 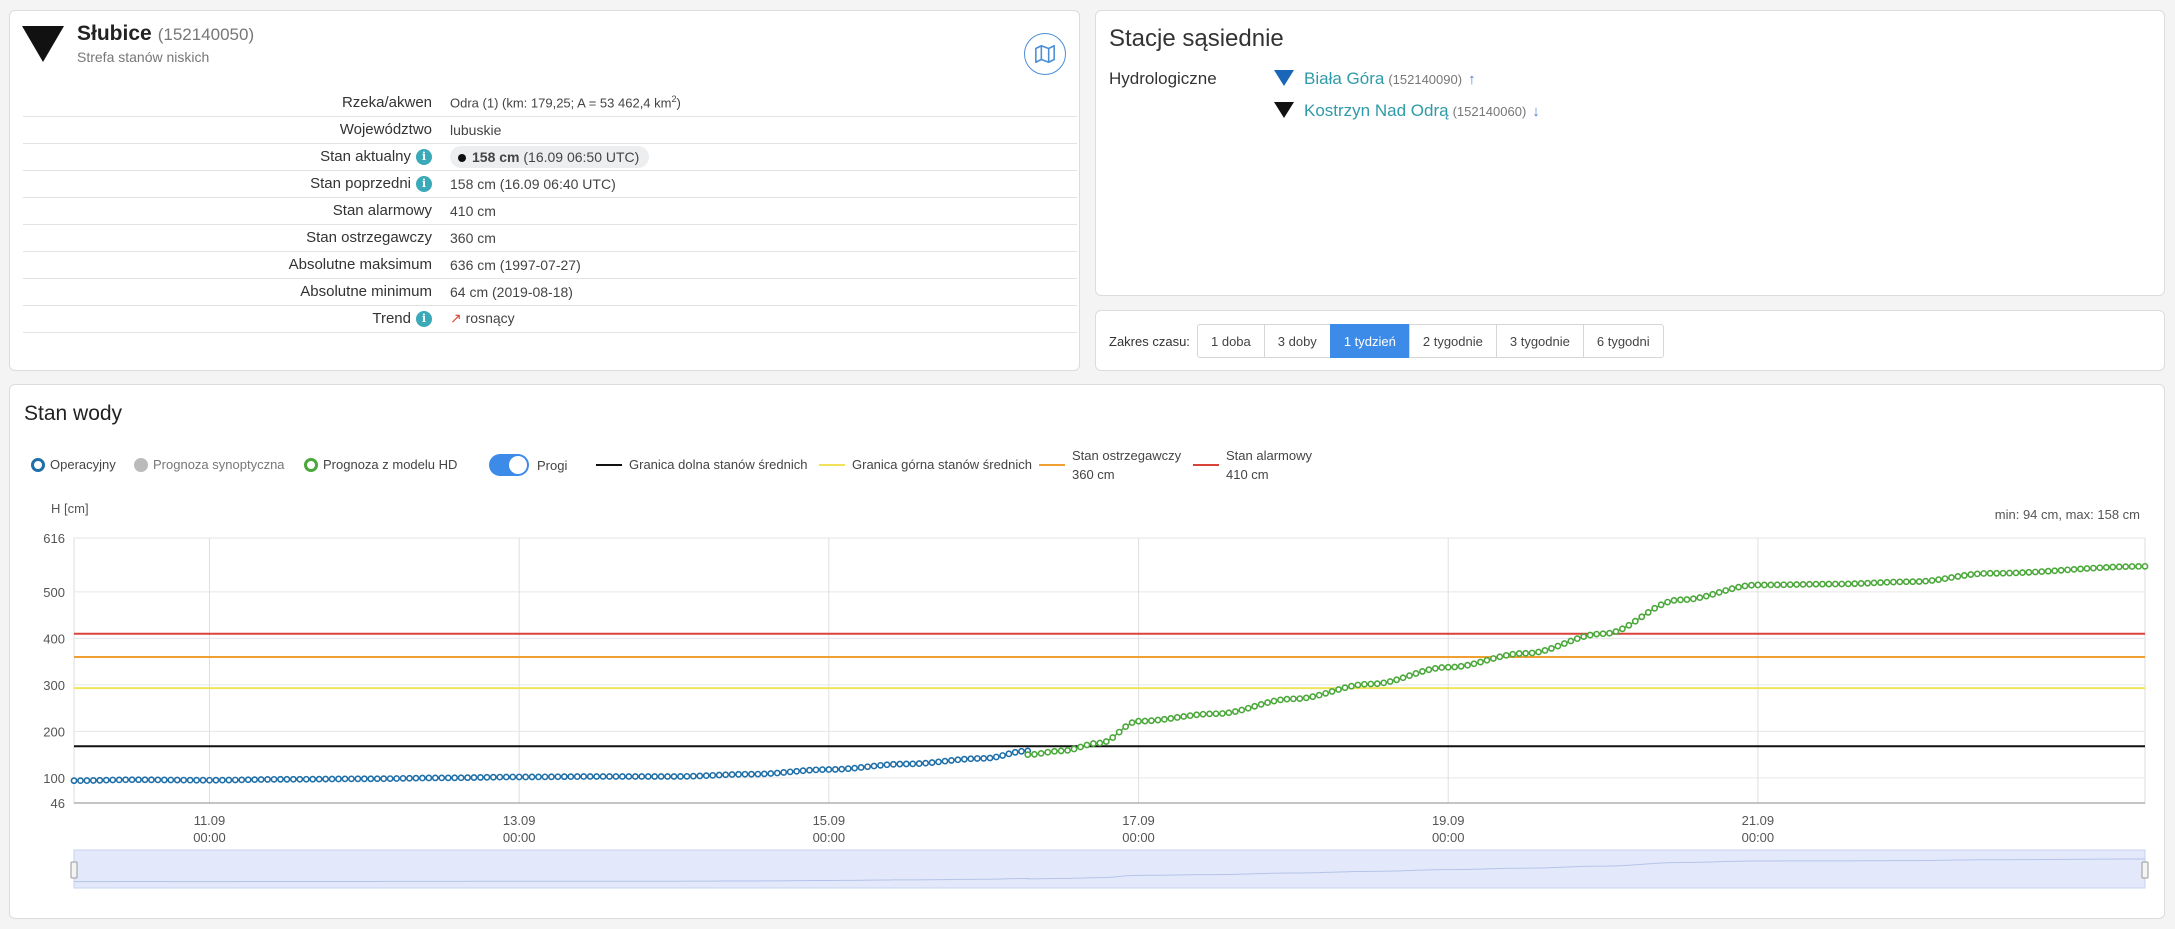 I want to click on info-row-trend: Trend i ↗ rosnący, so click(x=550, y=319).